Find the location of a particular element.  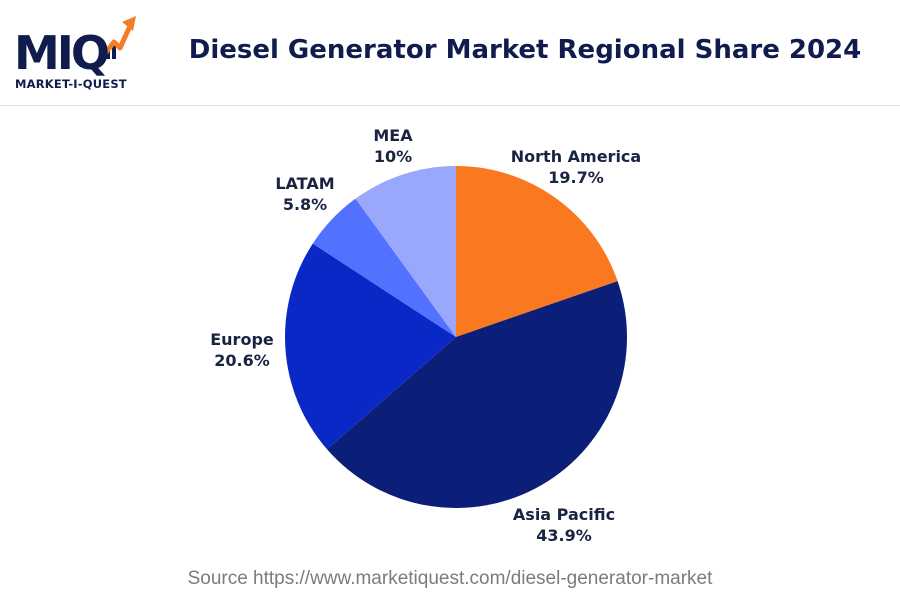

slice-label-europe: Europe is located at coordinates (242, 339).